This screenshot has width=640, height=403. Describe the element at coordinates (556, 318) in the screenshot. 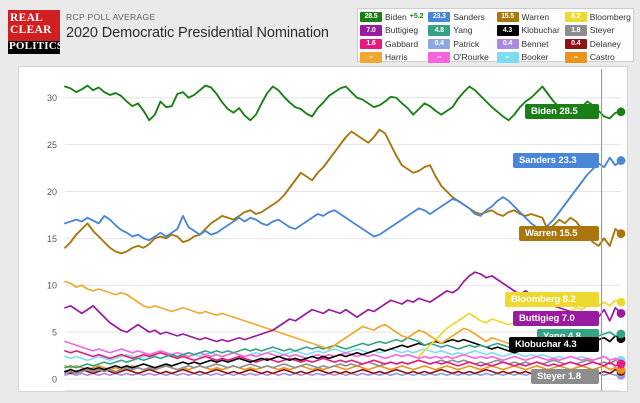

I see `end-label-buttigieg: Buttigieg 7.0` at that location.